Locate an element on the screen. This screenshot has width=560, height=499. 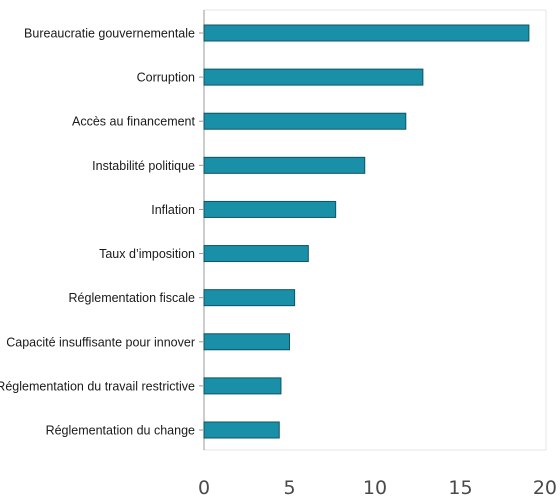
category-label: Instabilité politique is located at coordinates (143, 166).